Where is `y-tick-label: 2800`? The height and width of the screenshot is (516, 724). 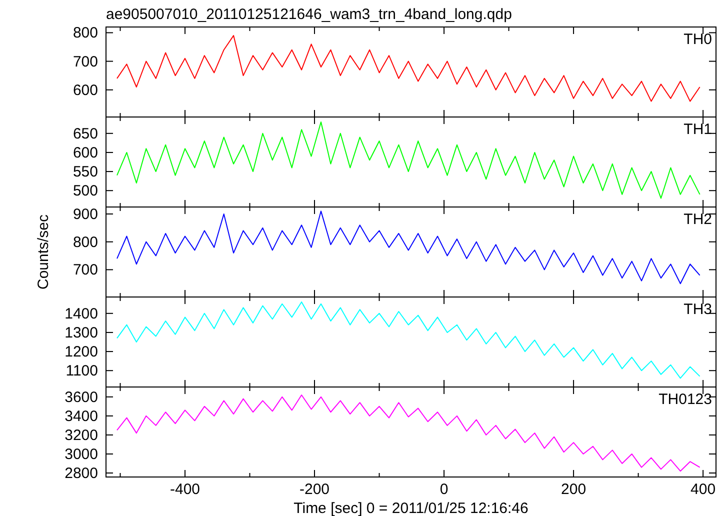
y-tick-label: 2800 is located at coordinates (81, 473).